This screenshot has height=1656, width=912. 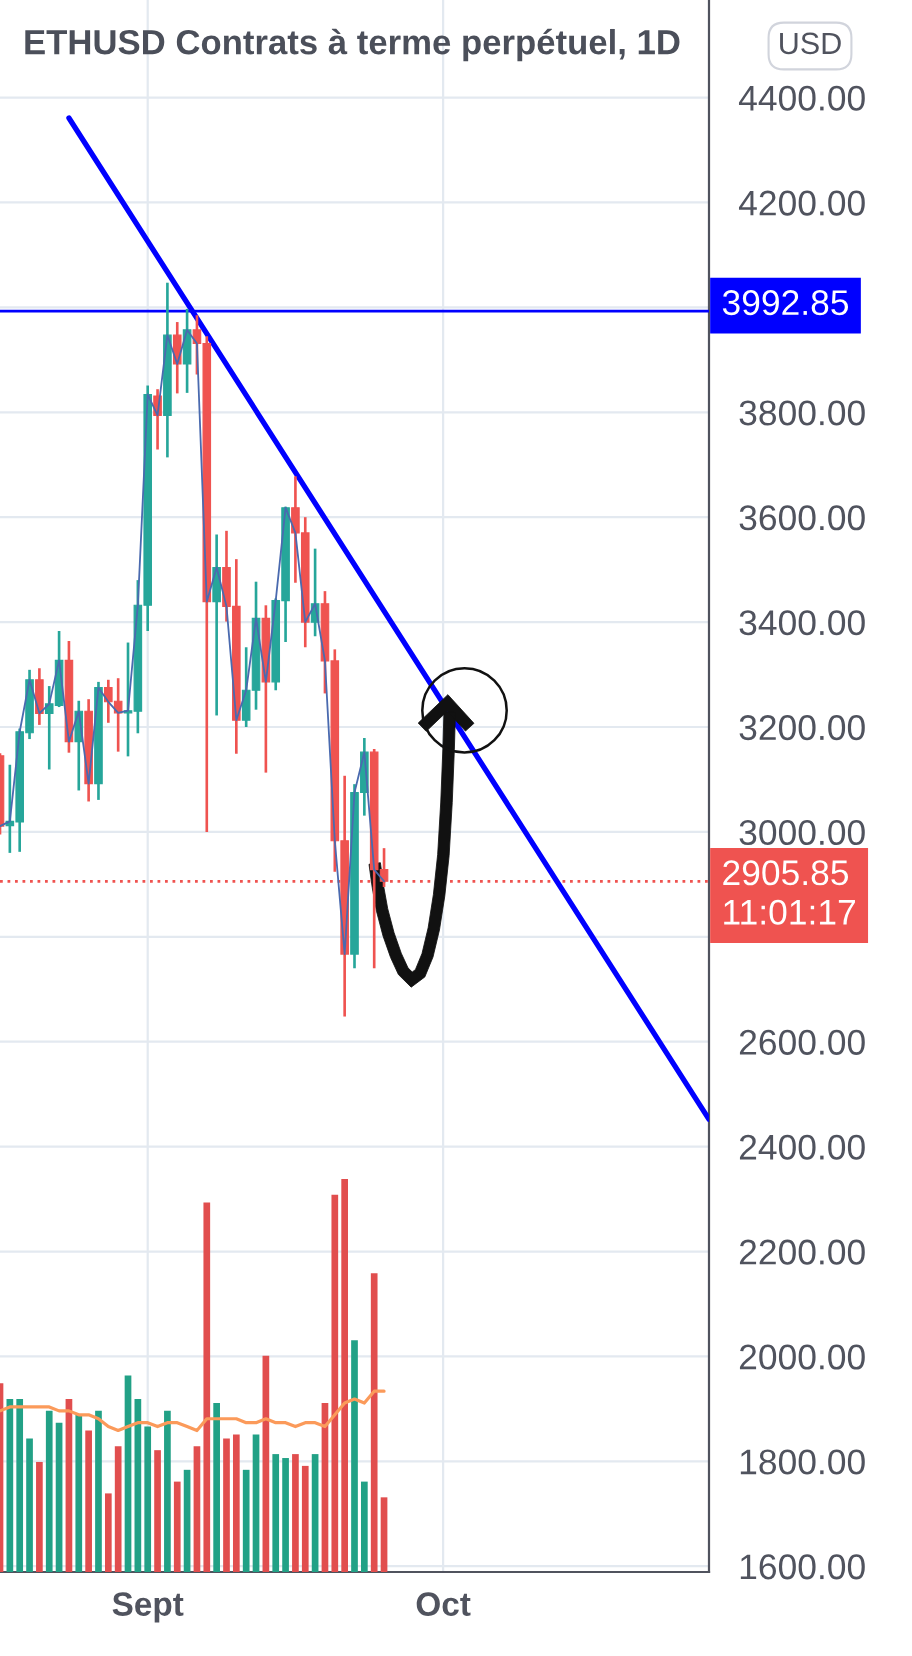 I want to click on y-tick-label: 1800.00, so click(x=802, y=1462).